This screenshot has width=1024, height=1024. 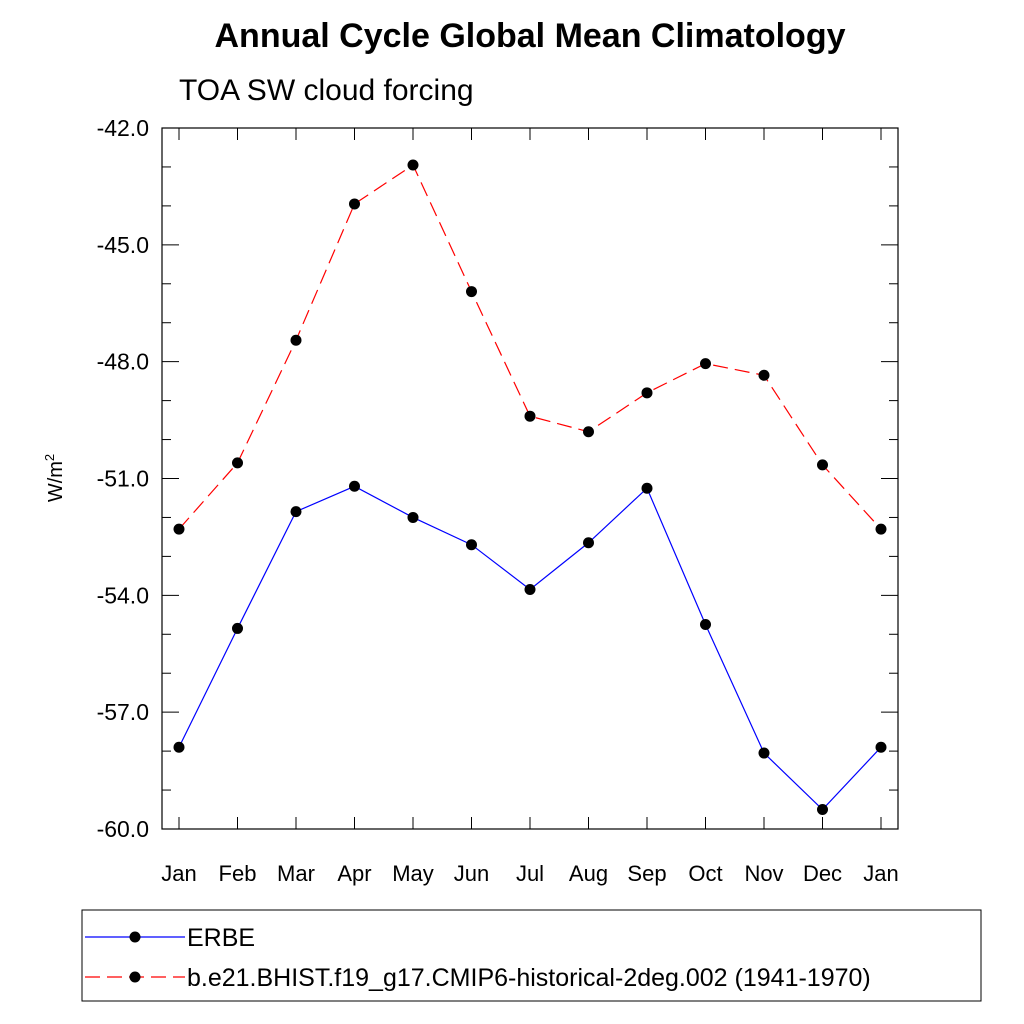 I want to click on y-tick-label: -54.0, so click(x=123, y=595).